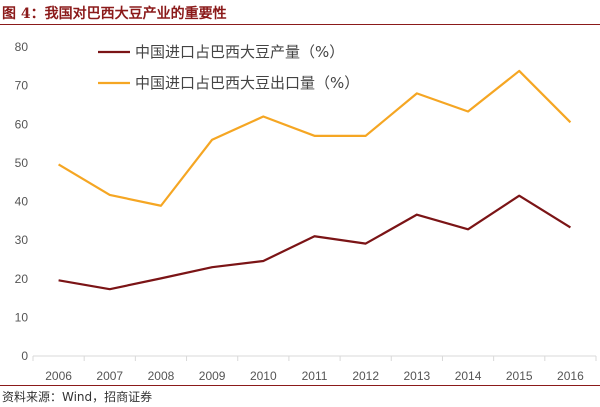 This screenshot has height=407, width=600. What do you see at coordinates (22, 240) in the screenshot?
I see `y-tick-label: 30` at bounding box center [22, 240].